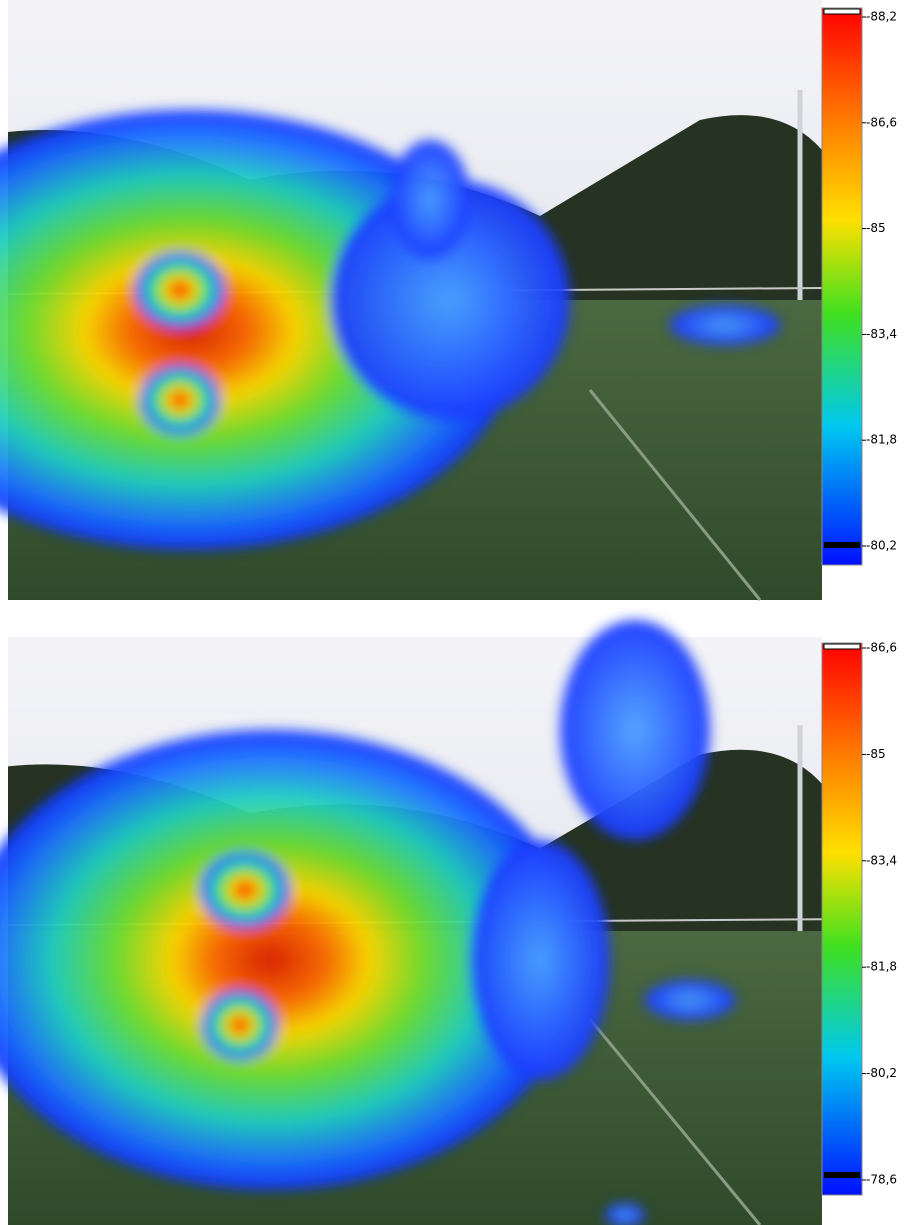 The height and width of the screenshot is (1225, 904). What do you see at coordinates (881, 1180) in the screenshot?
I see `colorbar-tick-label: -78,6` at bounding box center [881, 1180].